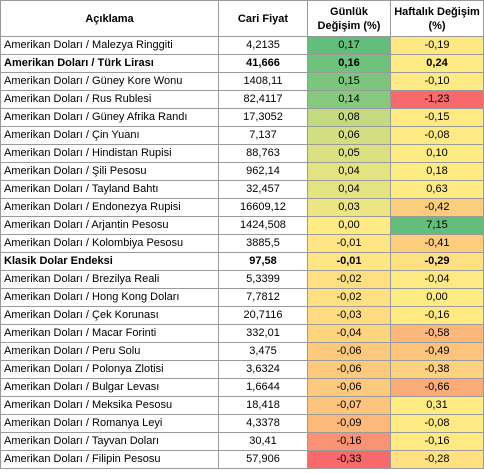 The width and height of the screenshot is (484, 473). I want to click on cell-description: Amerikan Doları / Hong Kong Doları, so click(109, 297).